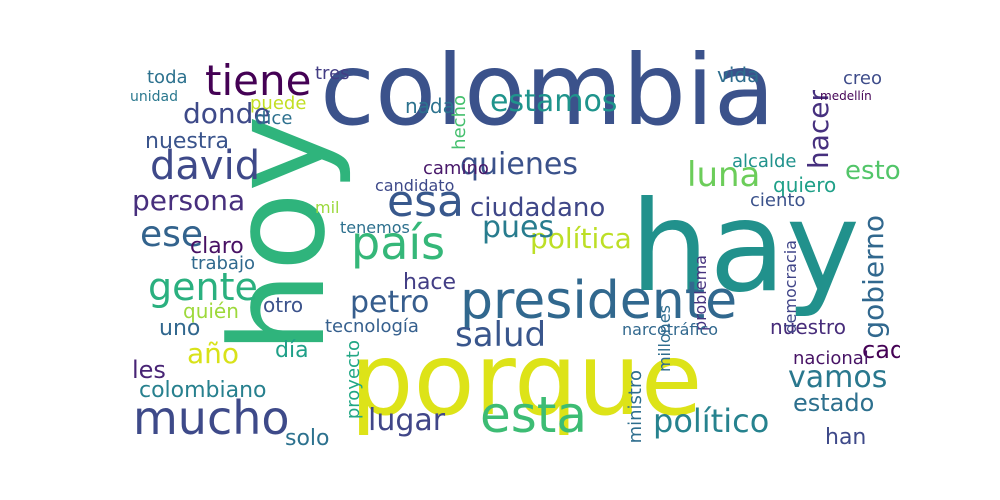 This screenshot has height=500, width=1000. What do you see at coordinates (415, 185) in the screenshot?
I see `cloud-word: candidato` at bounding box center [415, 185].